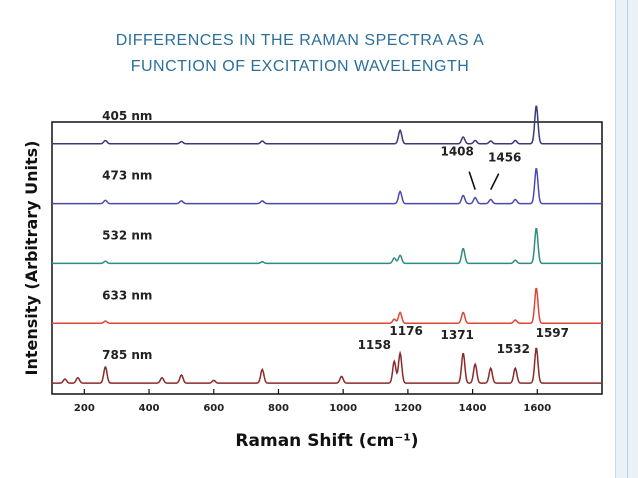 This screenshot has height=478, width=638. I want to click on x-tick-label: 1000, so click(343, 408).